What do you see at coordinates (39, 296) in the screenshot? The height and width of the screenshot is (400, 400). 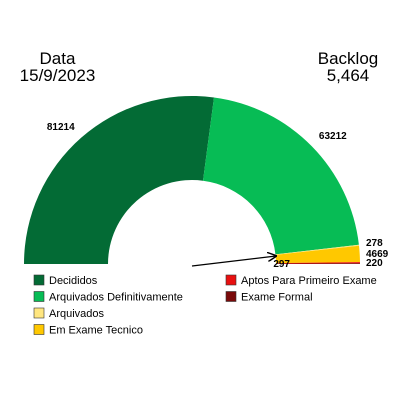 I see `legend-swatch-arquivados-definitivamente` at bounding box center [39, 296].